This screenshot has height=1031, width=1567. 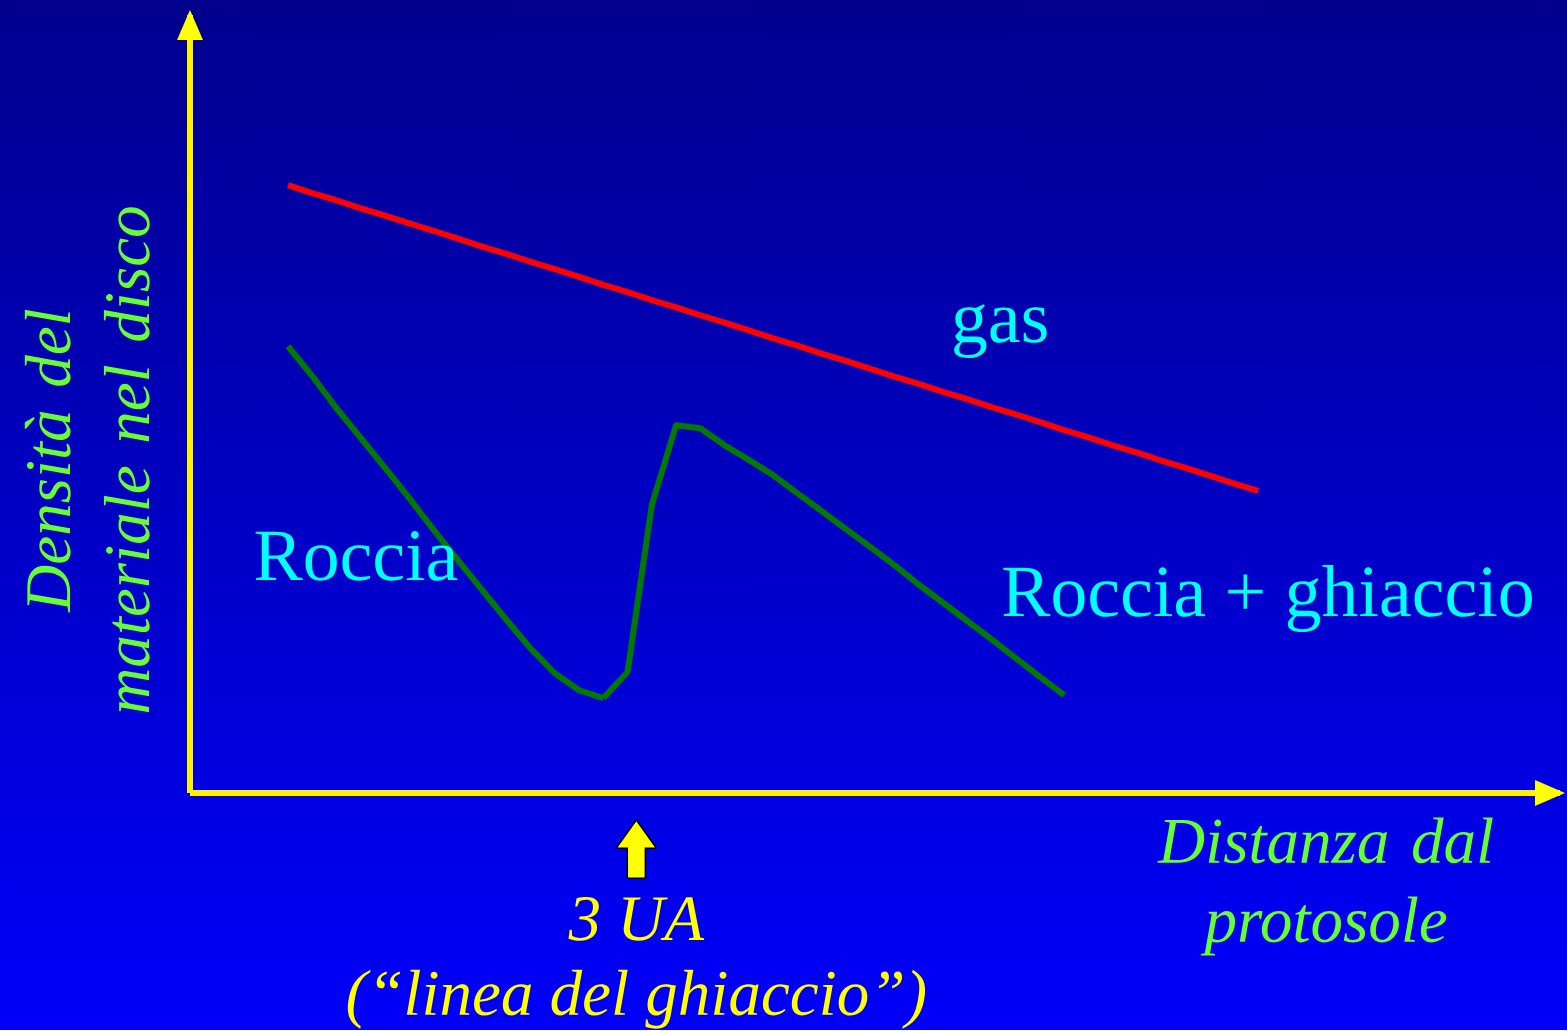 What do you see at coordinates (1000, 331) in the screenshot?
I see `series-label: gas` at bounding box center [1000, 331].